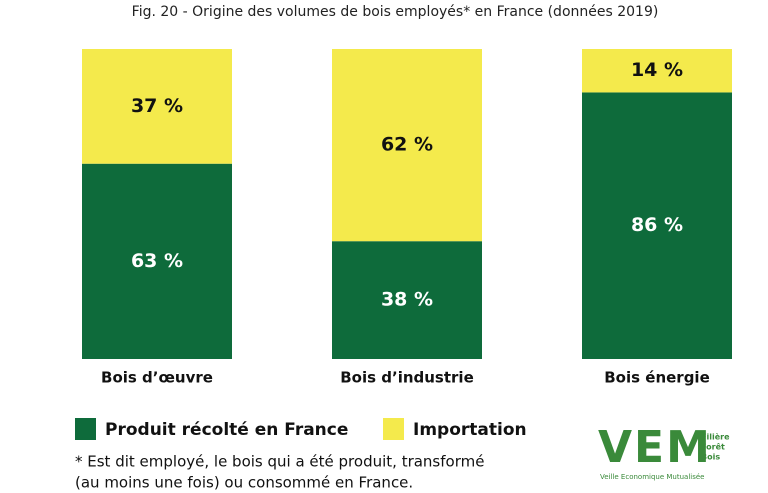  What do you see at coordinates (470, 430) in the screenshot?
I see `legend-label: Importation` at bounding box center [470, 430].